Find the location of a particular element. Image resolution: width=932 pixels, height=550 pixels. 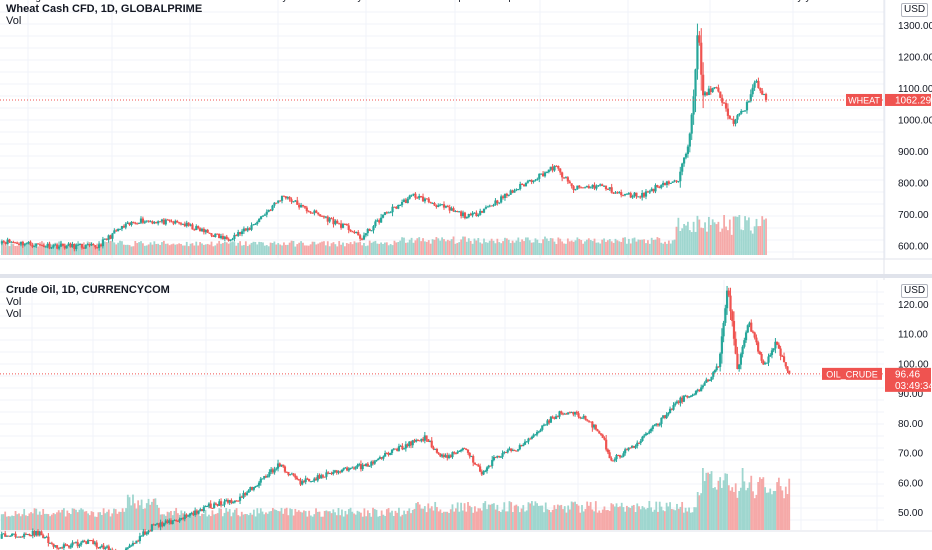

wheat-price-tag-label: 1062.29 is located at coordinates (913, 100).